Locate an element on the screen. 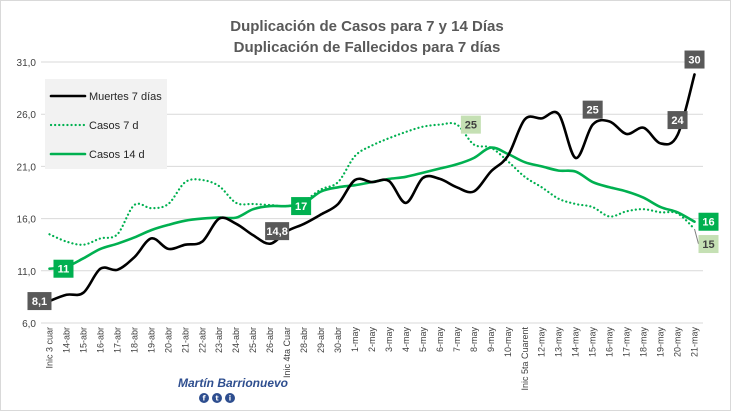 The image size is (731, 411). social-icon-glyph: t is located at coordinates (217, 399).